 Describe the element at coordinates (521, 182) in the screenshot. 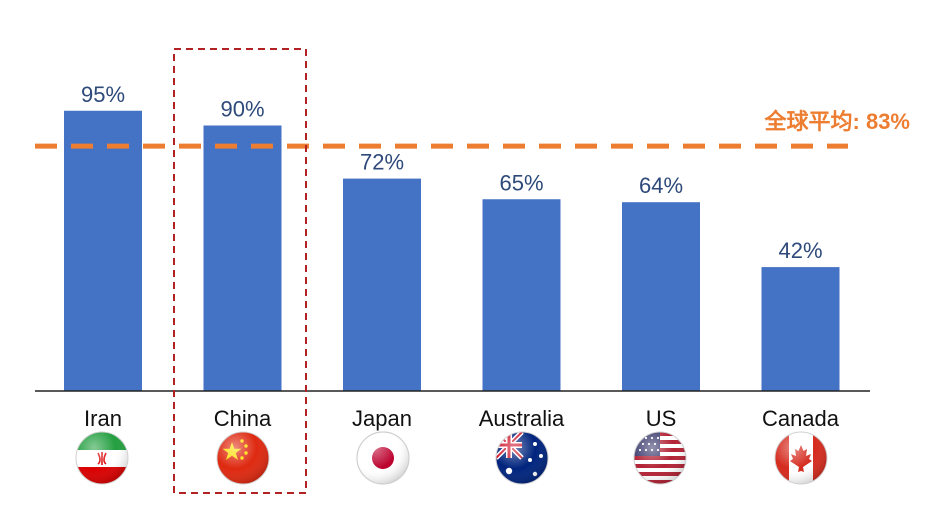

I see `value-label-australia: 65%` at that location.